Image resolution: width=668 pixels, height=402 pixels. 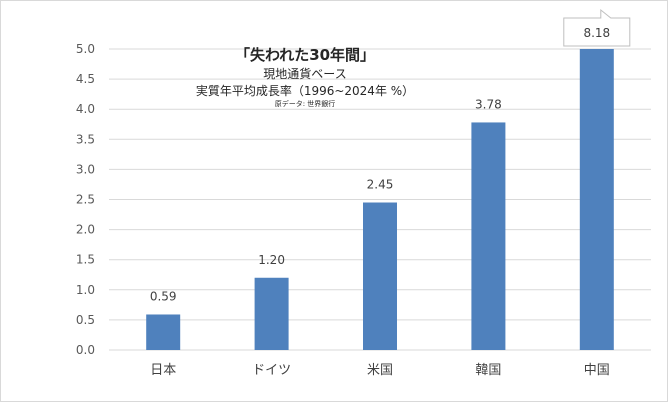 I want to click on data-label: 2.45, so click(x=380, y=185).